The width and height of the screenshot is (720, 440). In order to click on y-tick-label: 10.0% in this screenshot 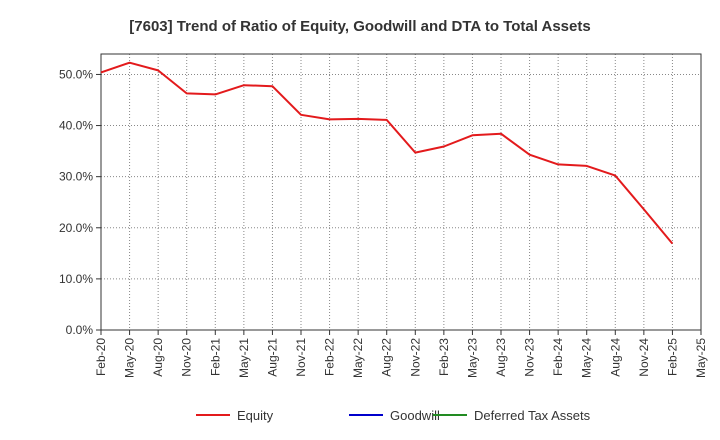, I will do `click(76, 279)`.